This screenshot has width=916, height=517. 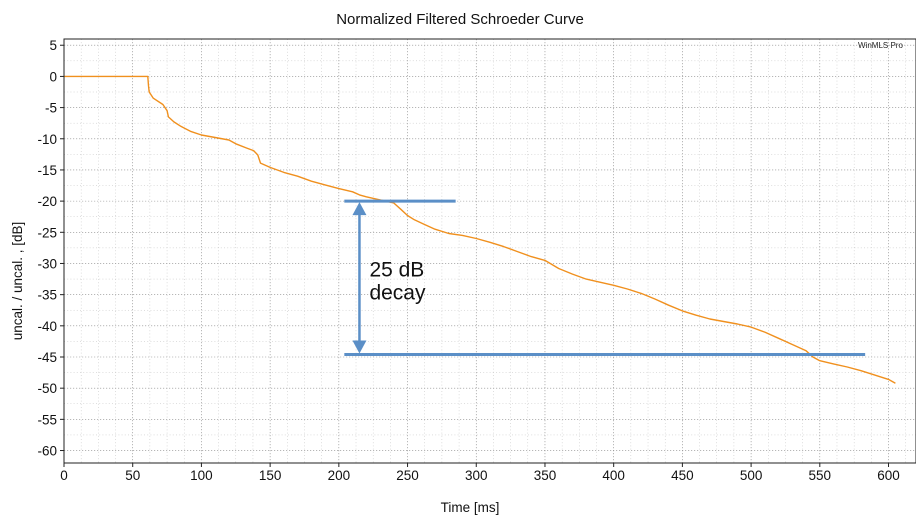 What do you see at coordinates (47, 295) in the screenshot?
I see `y-tick-label: -35` at bounding box center [47, 295].